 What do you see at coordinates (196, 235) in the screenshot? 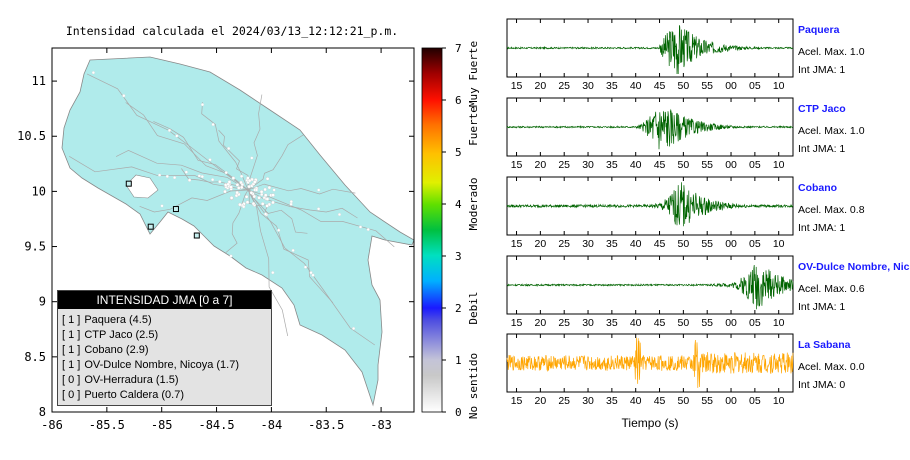
I see `station-marker` at bounding box center [196, 235].